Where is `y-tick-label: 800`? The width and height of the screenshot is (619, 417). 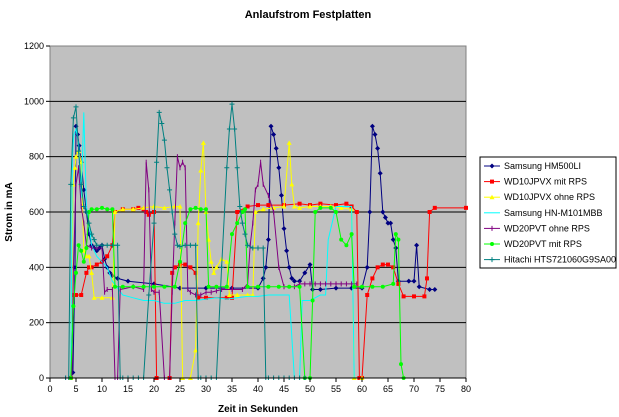
y-tick-label: 800 is located at coordinates (36, 157).